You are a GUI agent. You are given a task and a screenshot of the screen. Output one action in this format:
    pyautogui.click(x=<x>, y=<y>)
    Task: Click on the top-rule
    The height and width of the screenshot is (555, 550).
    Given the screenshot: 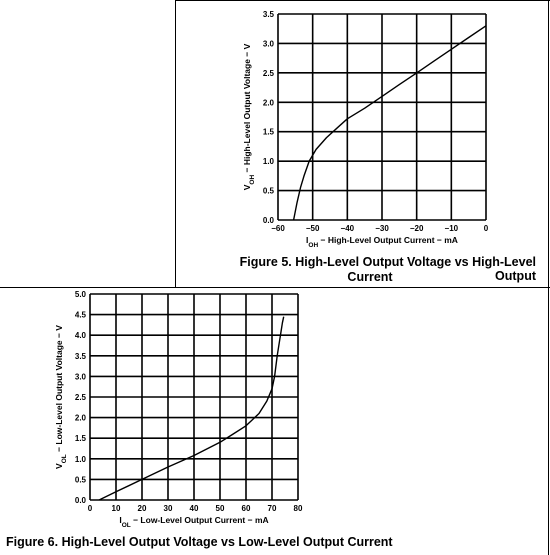 What is the action you would take?
    pyautogui.click(x=362, y=0)
    